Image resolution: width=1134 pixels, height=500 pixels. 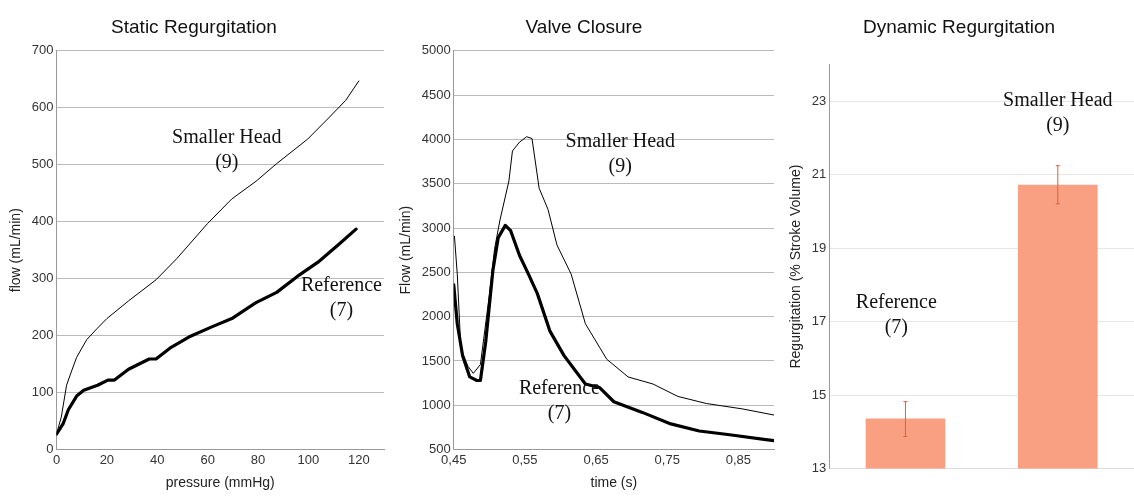 What do you see at coordinates (50, 449) in the screenshot?
I see `y-tick-label: 0` at bounding box center [50, 449].